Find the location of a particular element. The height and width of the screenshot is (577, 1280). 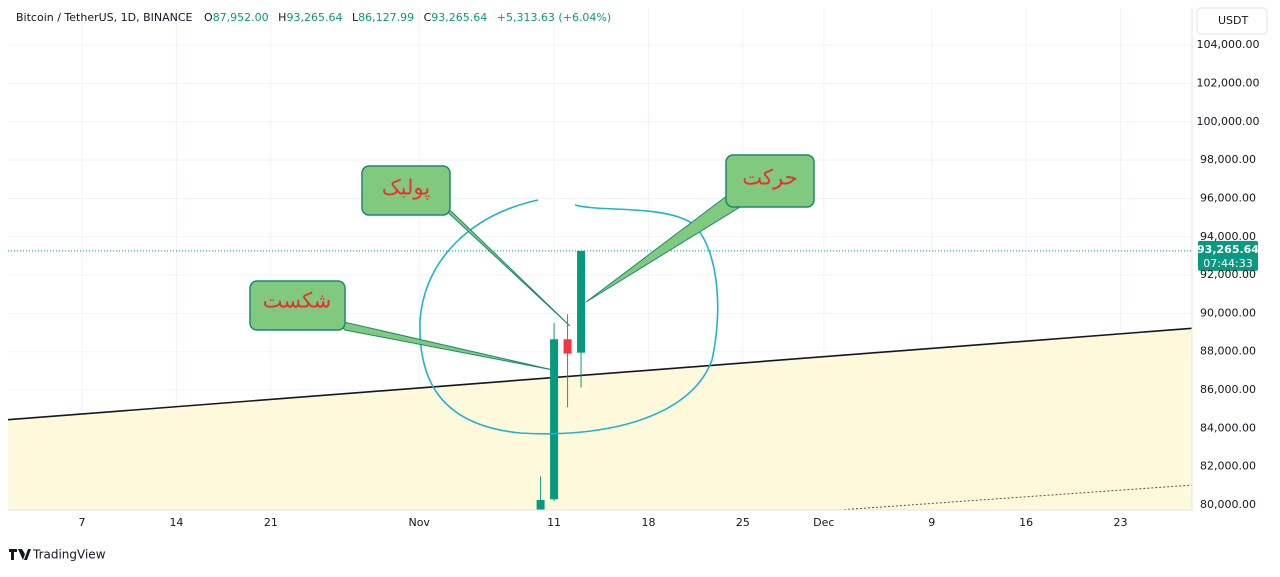

logo-icon is located at coordinates (20, 554).